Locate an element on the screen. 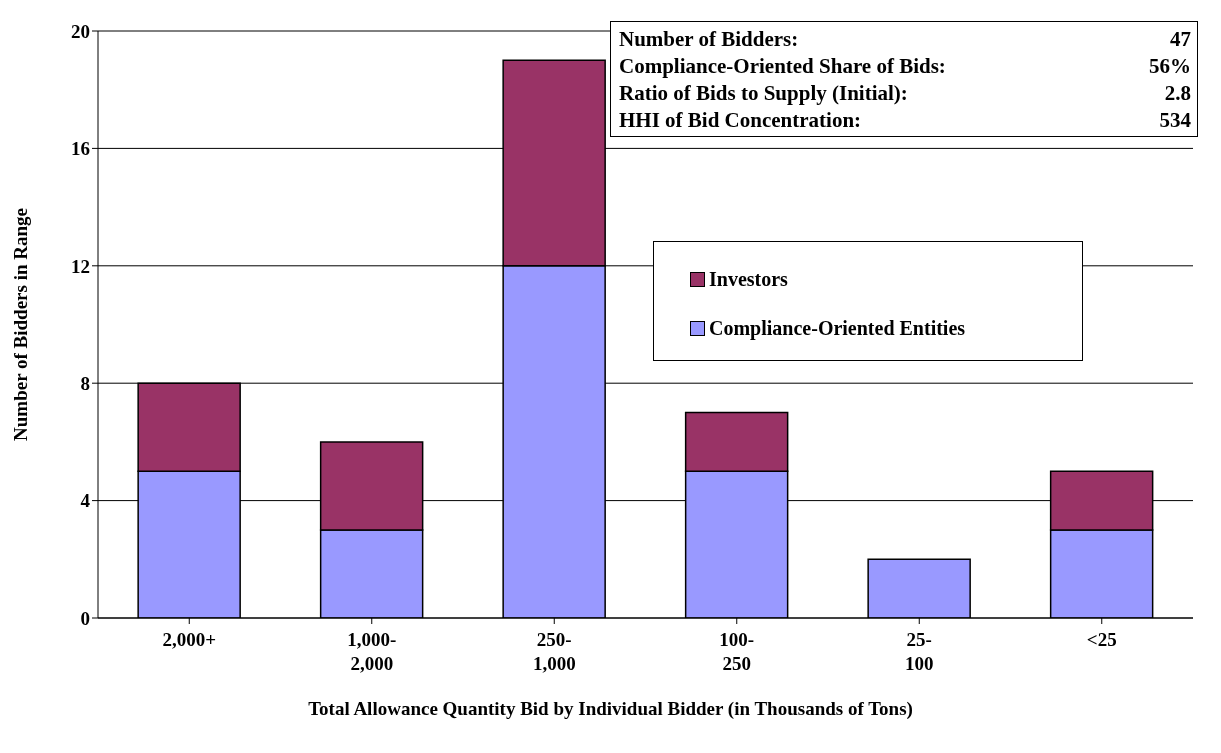 The height and width of the screenshot is (753, 1221). x-axis-title: Total Allowance Quantity Bid by Individual Bidder (in Thousands of Tons) is located at coordinates (610, 709).